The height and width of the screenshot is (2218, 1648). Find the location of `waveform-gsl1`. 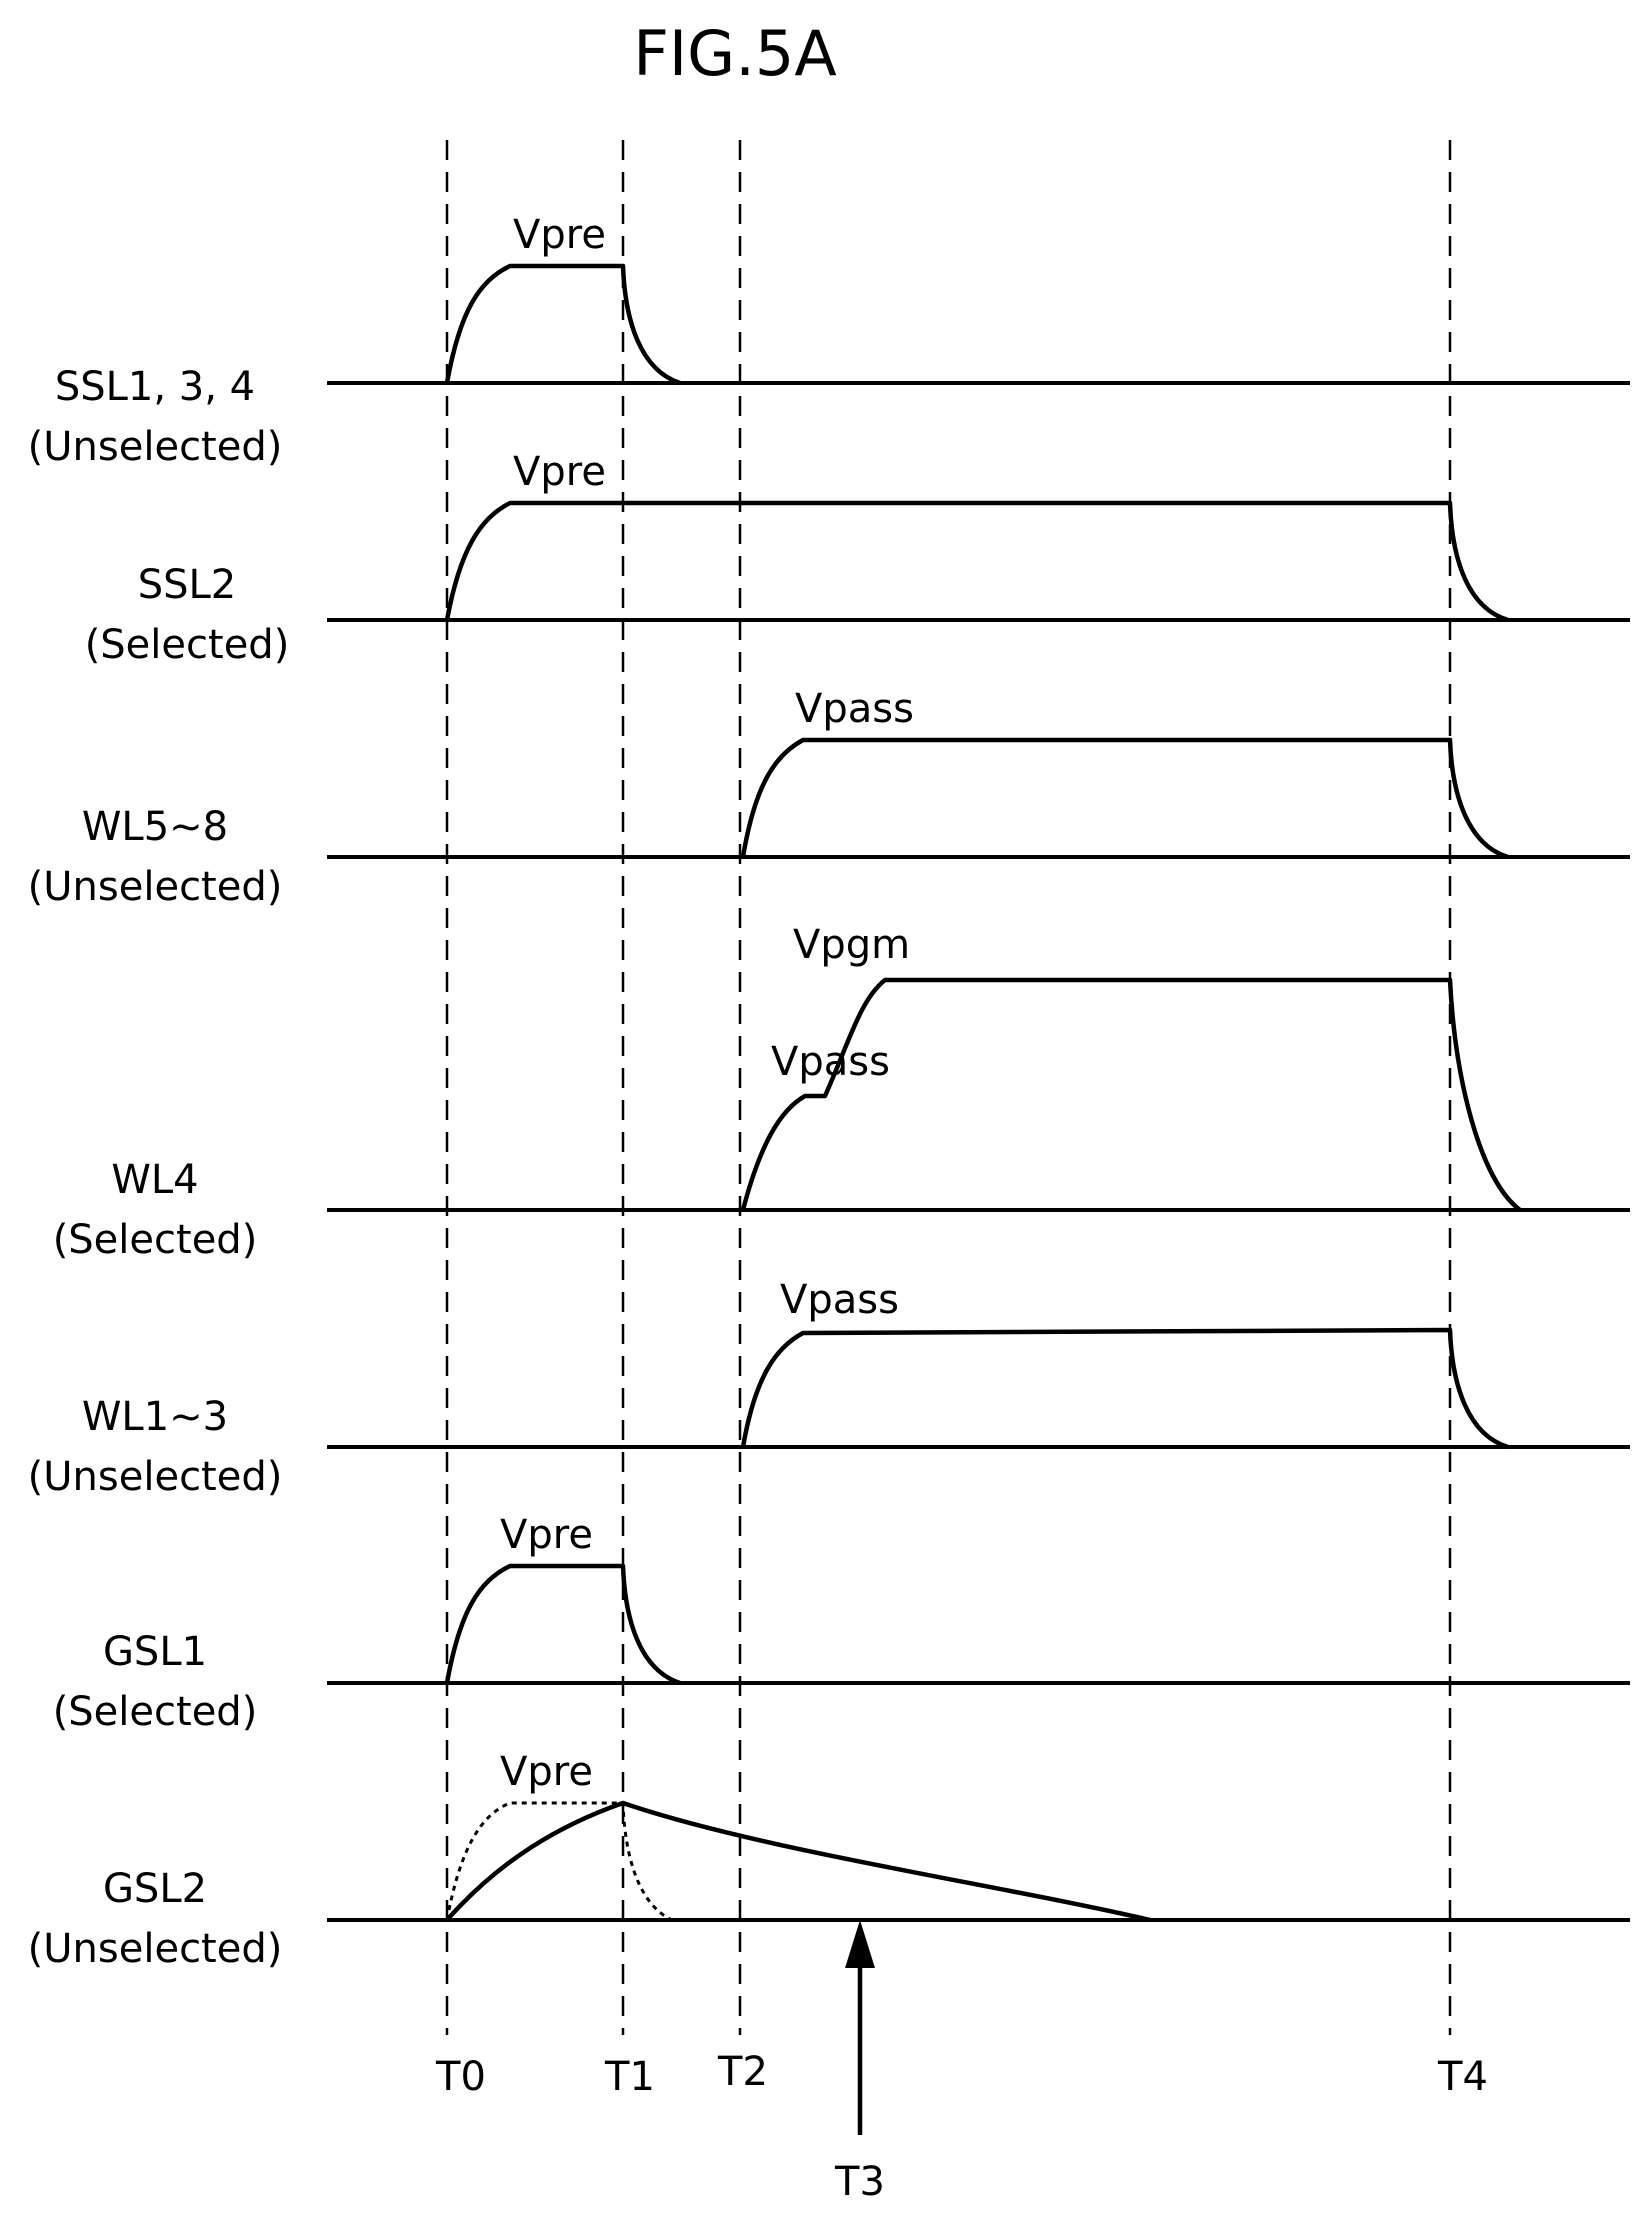

waveform-gsl1 is located at coordinates (562, 1624).